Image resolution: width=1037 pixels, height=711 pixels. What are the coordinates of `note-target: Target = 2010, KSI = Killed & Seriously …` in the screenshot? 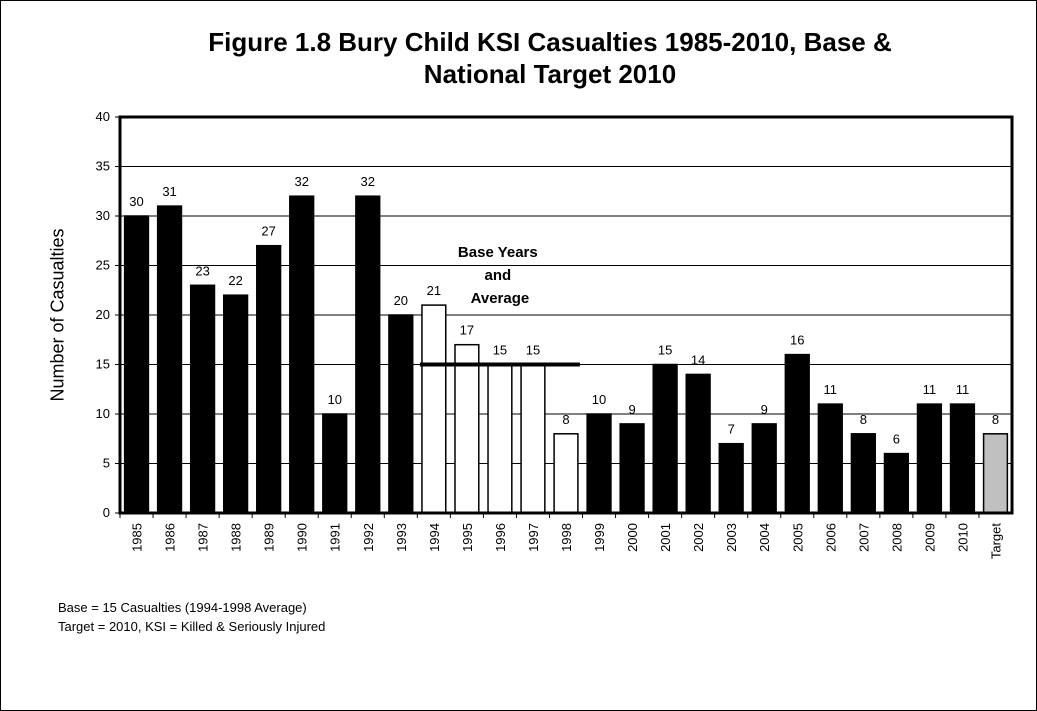 It's located at (192, 626).